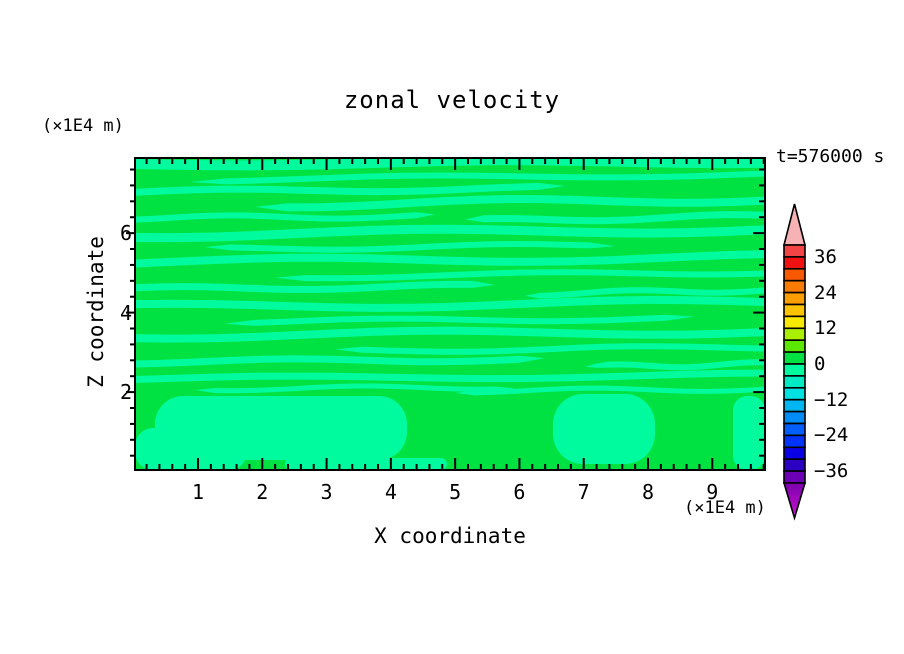 The image size is (904, 654). Describe the element at coordinates (830, 156) in the screenshot. I see `time-label: t=576000 s` at that location.